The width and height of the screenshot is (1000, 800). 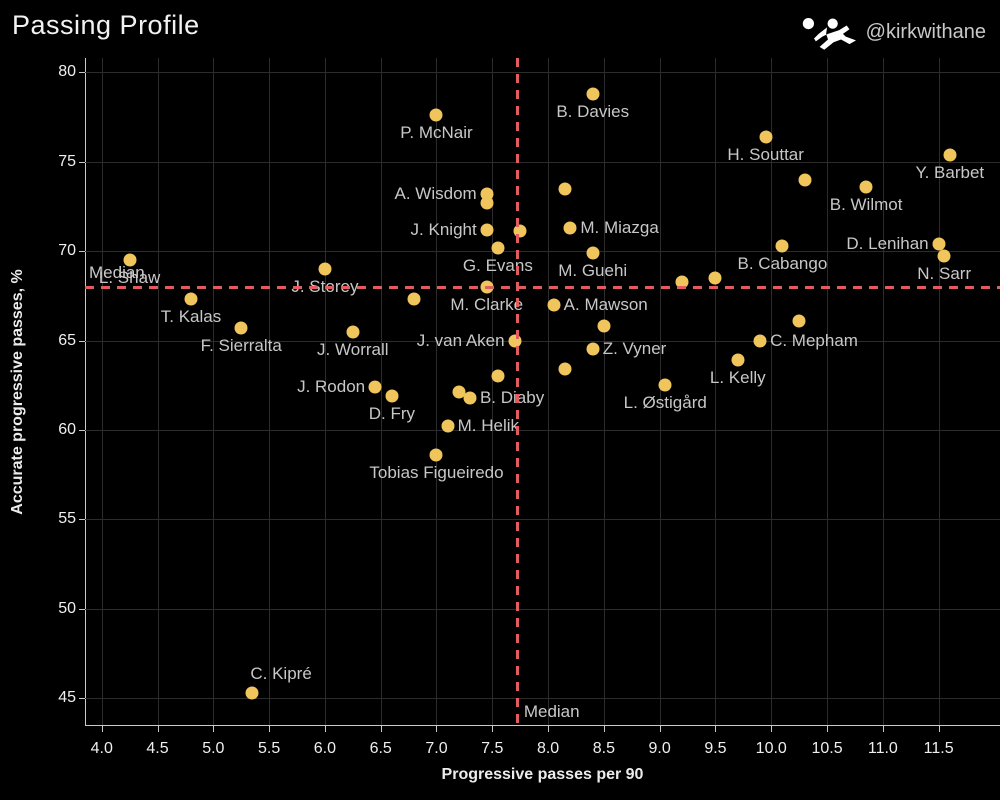 What do you see at coordinates (380, 748) in the screenshot?
I see `x-tick-label: 6.5` at bounding box center [380, 748].